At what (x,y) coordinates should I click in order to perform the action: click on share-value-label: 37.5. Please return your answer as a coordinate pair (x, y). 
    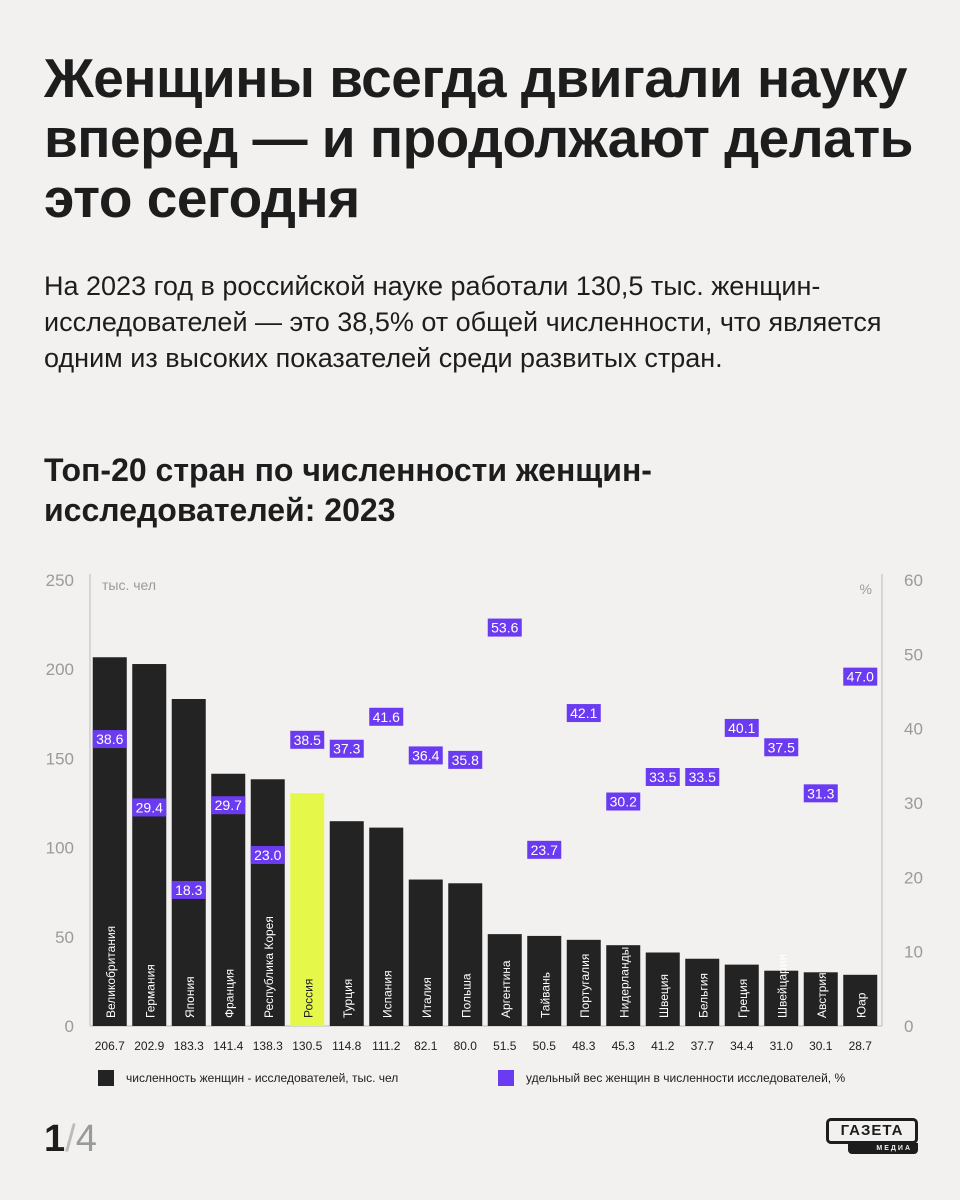
    Looking at the image, I should click on (781, 747).